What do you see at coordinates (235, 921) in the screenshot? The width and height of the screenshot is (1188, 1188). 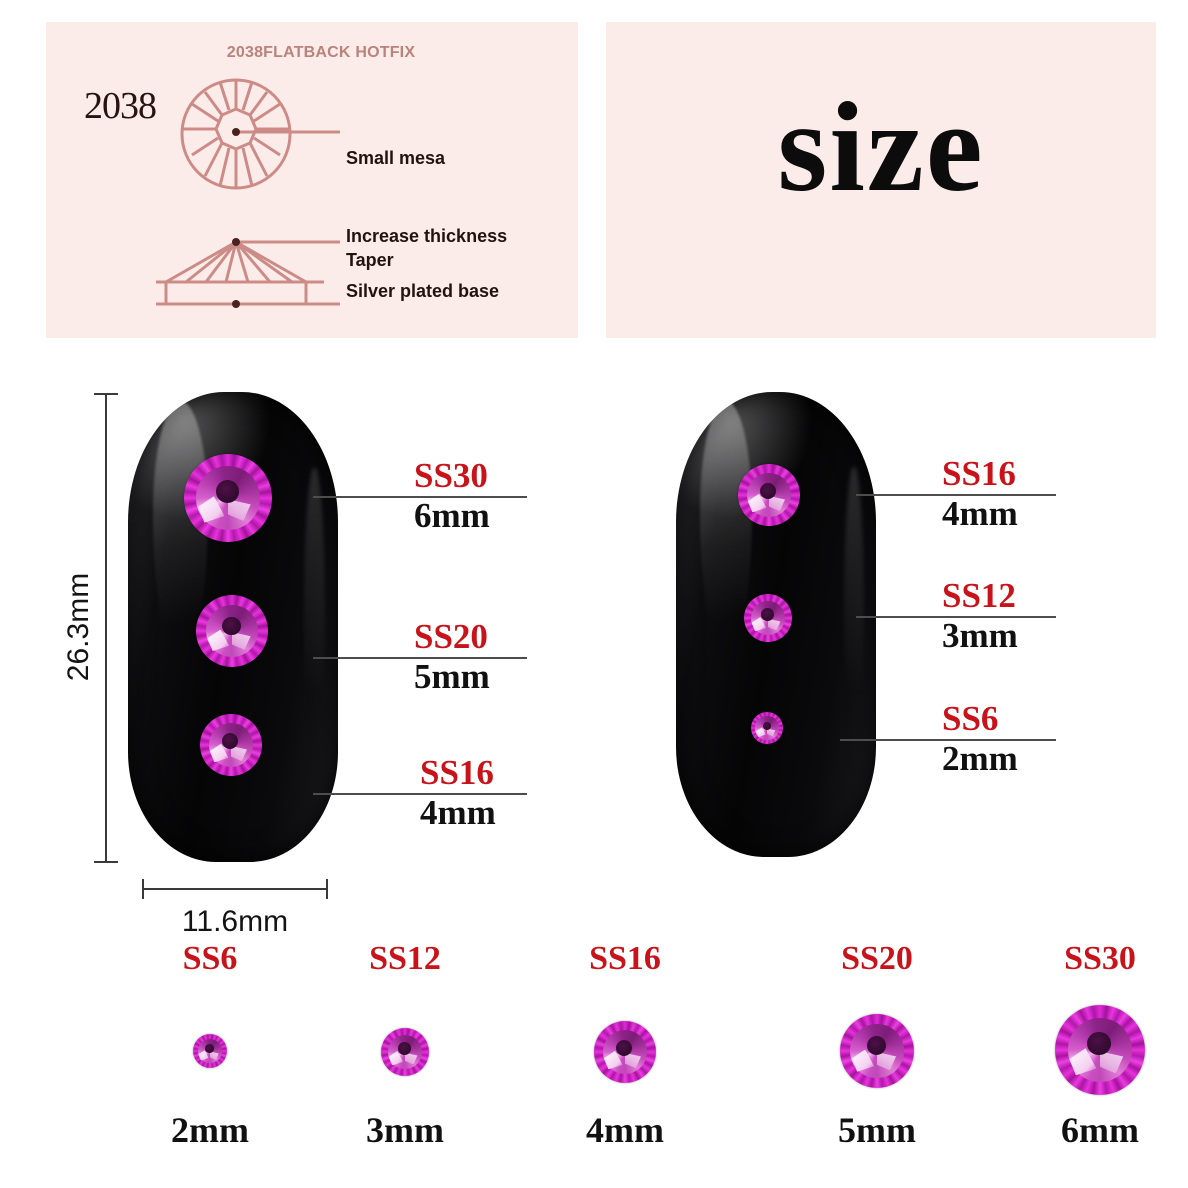 I see `nail-left-width-label: 11.6mm` at bounding box center [235, 921].